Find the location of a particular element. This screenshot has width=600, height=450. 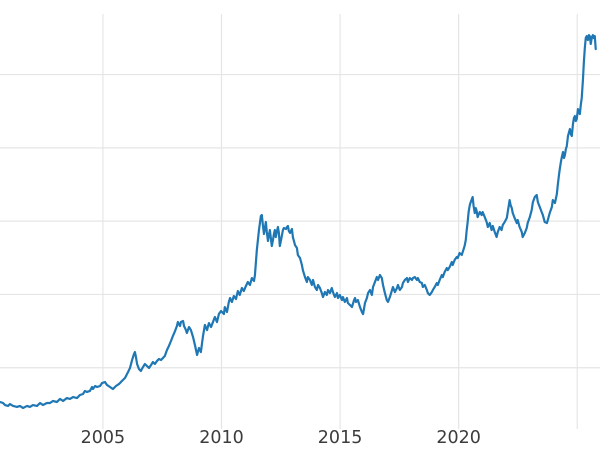

x-axis-tick-labels: 2005 2010 2015 2020 is located at coordinates (281, 438).